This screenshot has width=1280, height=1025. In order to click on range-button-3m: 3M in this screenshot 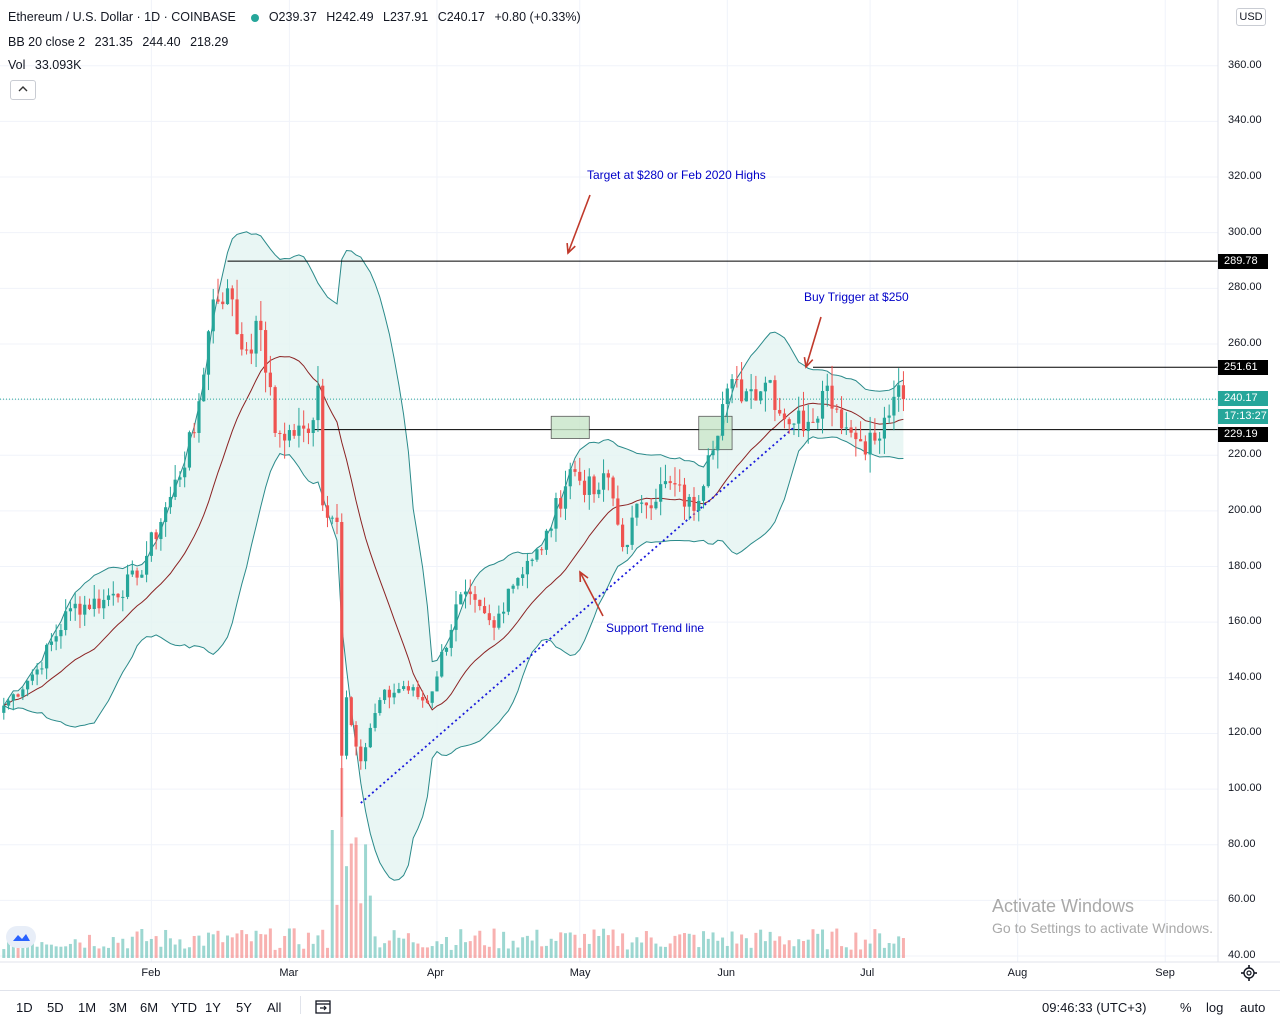, I will do `click(118, 1007)`.